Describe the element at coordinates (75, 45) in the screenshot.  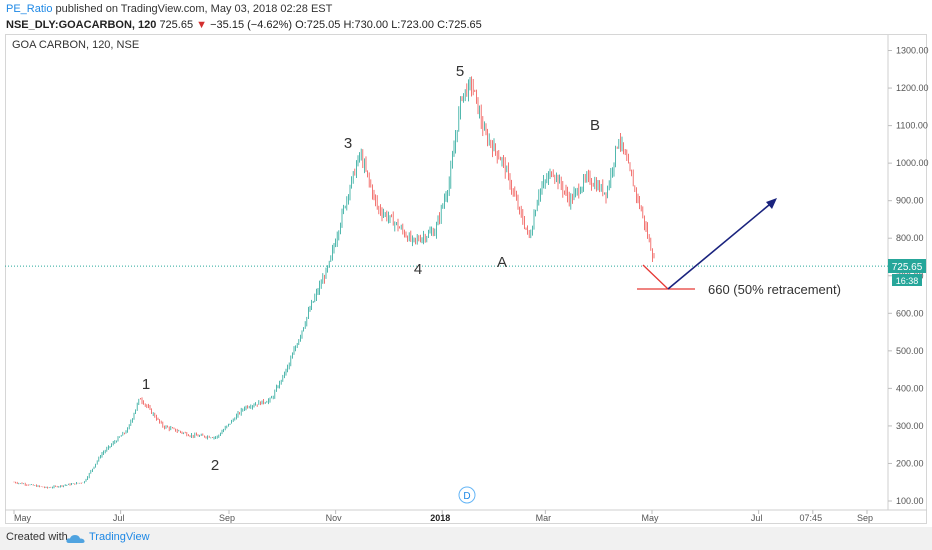
I see `chart-title: GOA CARBON, 120, NSE` at that location.